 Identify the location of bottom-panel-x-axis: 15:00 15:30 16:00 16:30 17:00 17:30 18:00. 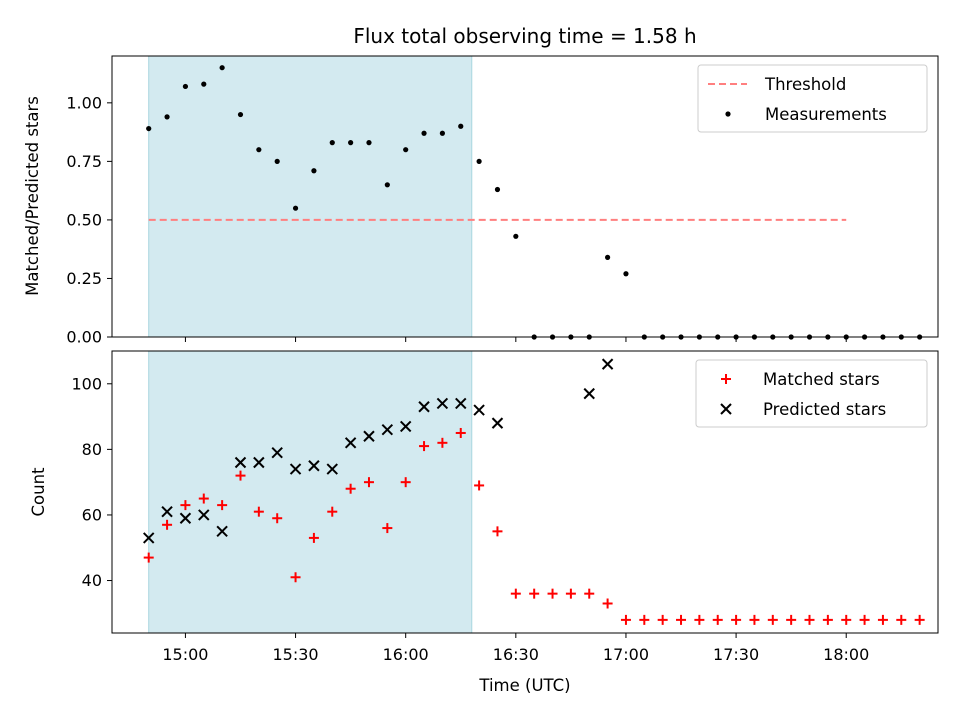
(515, 648).